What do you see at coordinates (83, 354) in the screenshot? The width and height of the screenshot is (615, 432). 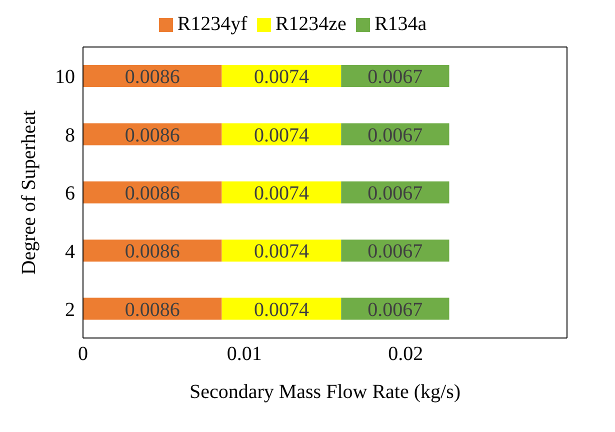 I see `x-tick-label: 0` at bounding box center [83, 354].